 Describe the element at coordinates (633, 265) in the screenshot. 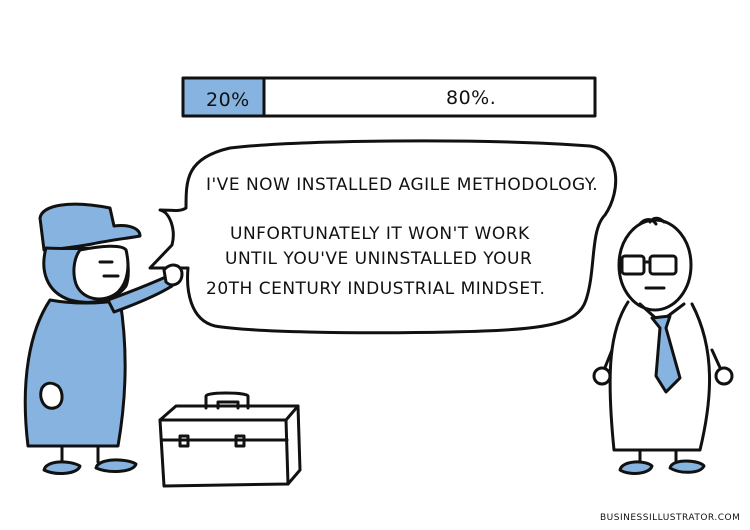

I see `manager-glasses-left` at that location.